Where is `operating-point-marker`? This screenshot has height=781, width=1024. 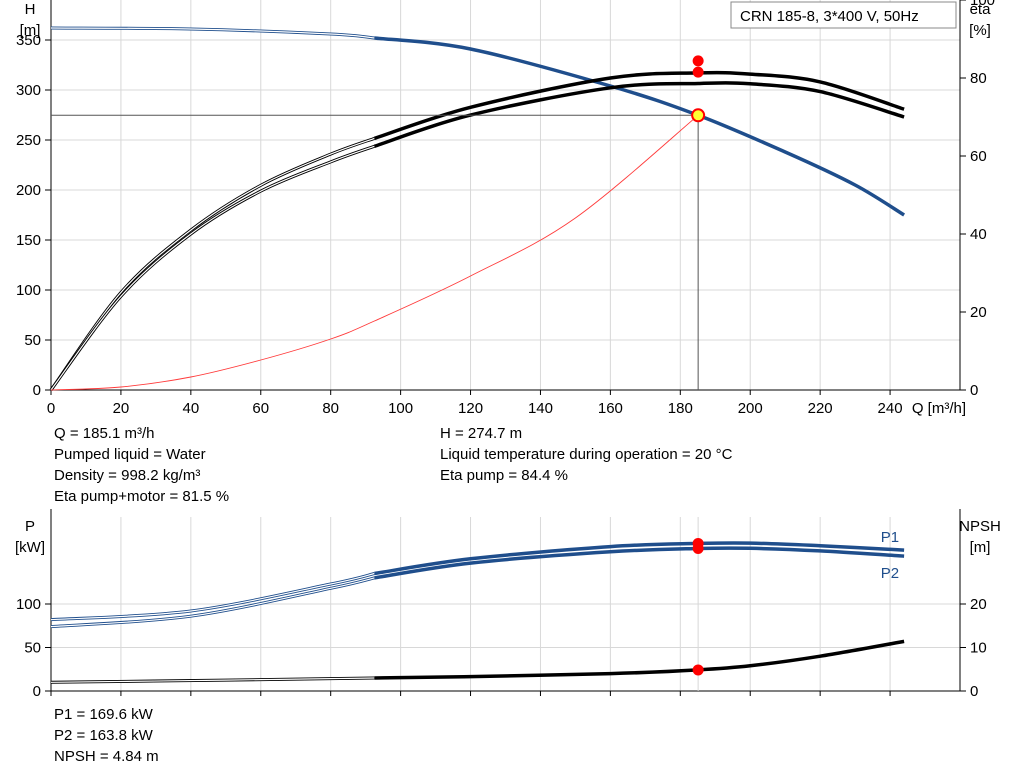
operating-point-marker is located at coordinates (698, 115).